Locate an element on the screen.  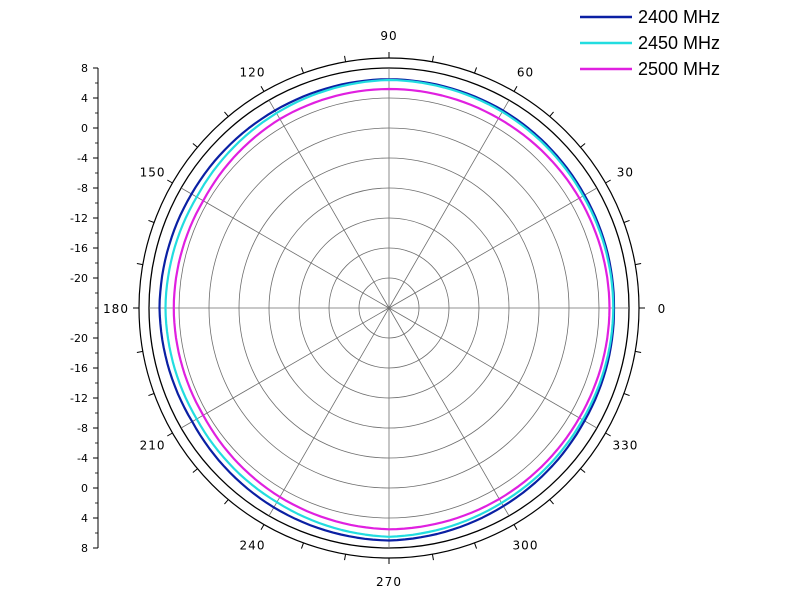
legend-label: 2500 MHz is located at coordinates (679, 69).